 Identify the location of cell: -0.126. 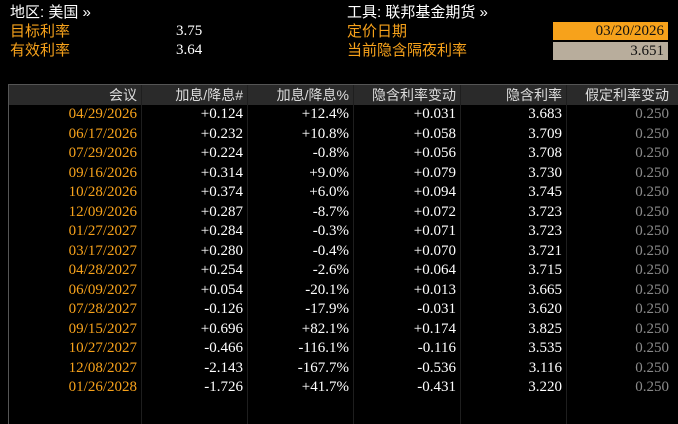
(223, 309).